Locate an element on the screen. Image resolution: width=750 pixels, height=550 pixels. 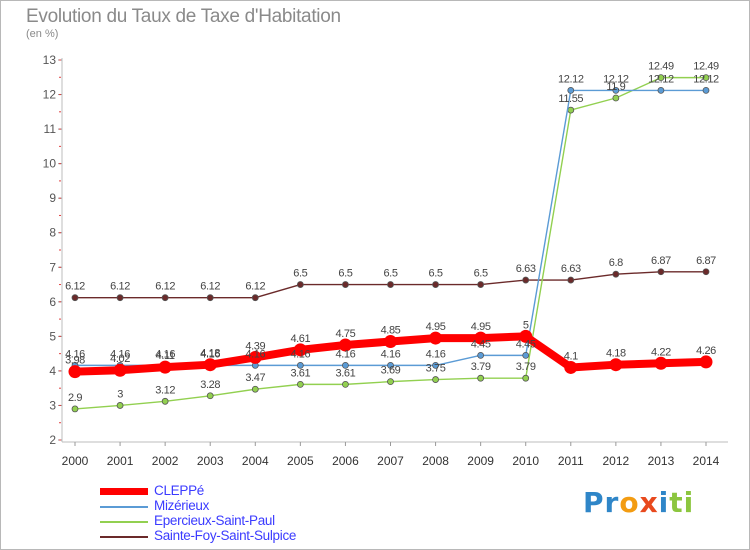
x-tick-label: 2013 is located at coordinates (661, 461).